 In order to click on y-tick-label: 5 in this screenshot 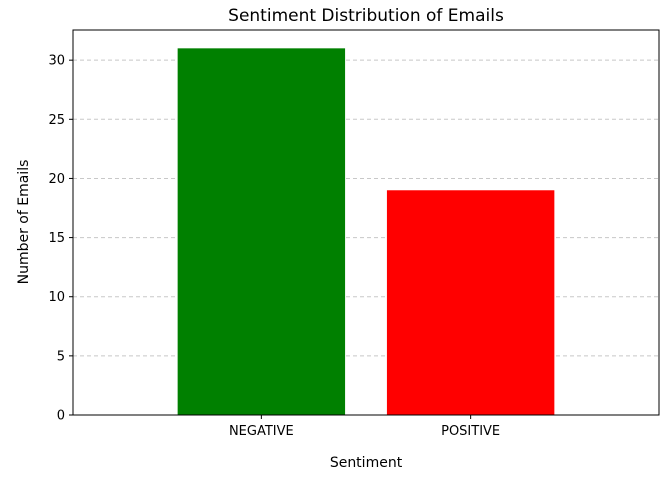, I will do `click(61, 356)`.